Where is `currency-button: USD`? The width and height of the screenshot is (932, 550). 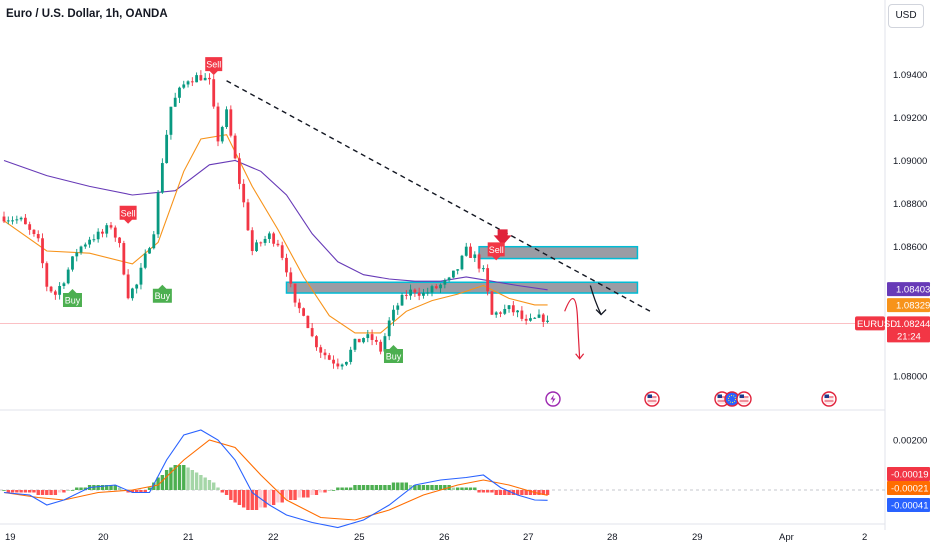
currency-button: USD is located at coordinates (906, 16).